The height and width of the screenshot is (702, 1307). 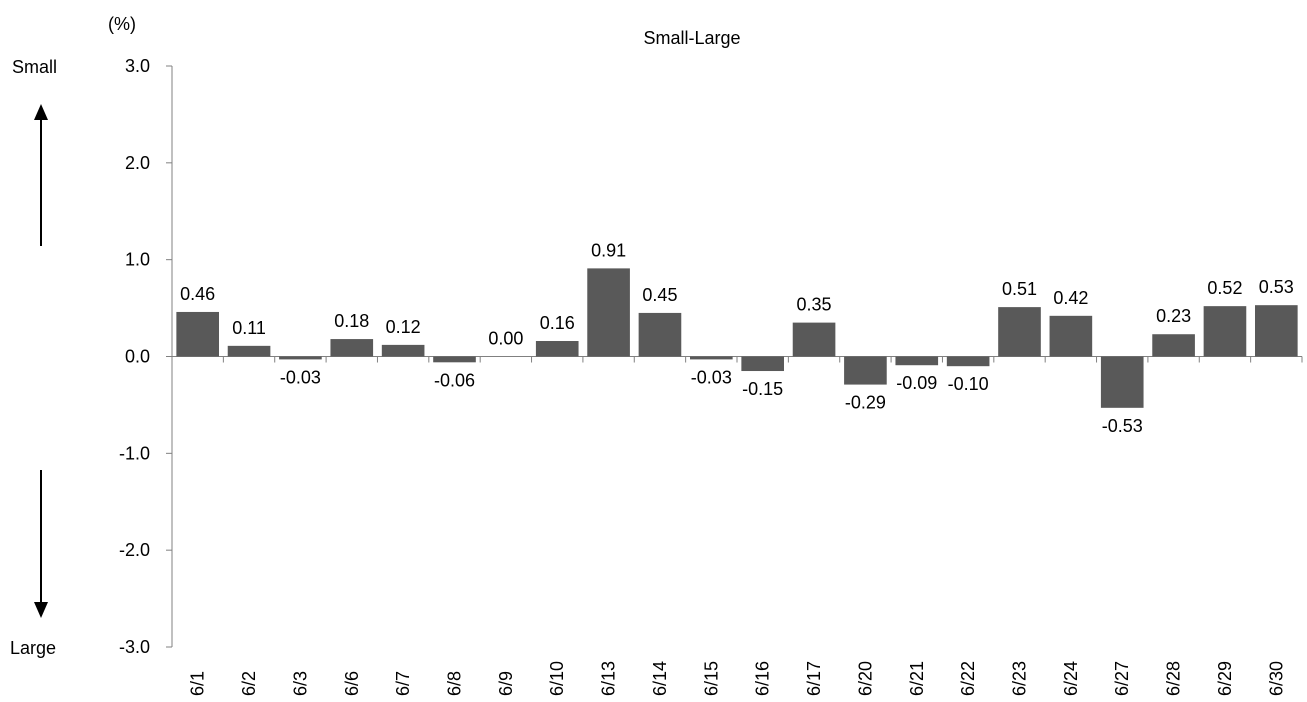 I want to click on y-tick-label: 2.0, so click(x=137, y=163).